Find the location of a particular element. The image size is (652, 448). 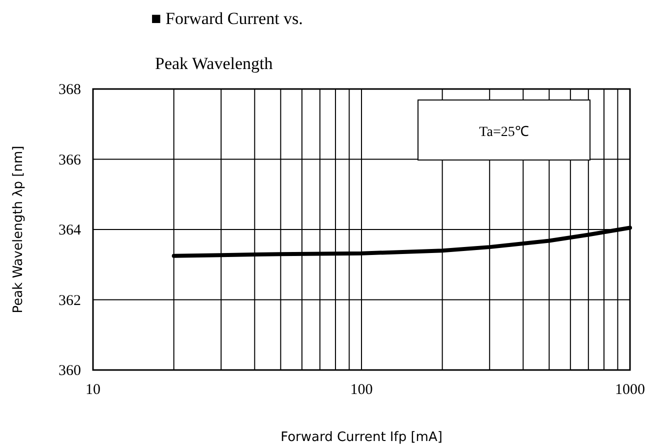

y-tick-label: 368 is located at coordinates (69, 90).